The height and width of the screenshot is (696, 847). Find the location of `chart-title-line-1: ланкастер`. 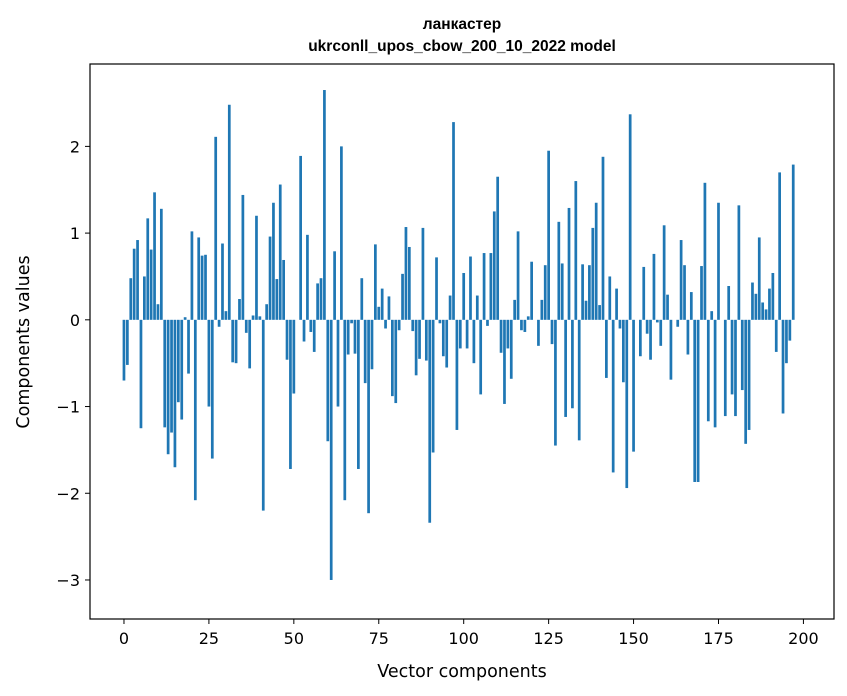

chart-title-line-1: ланкастер is located at coordinates (462, 24).